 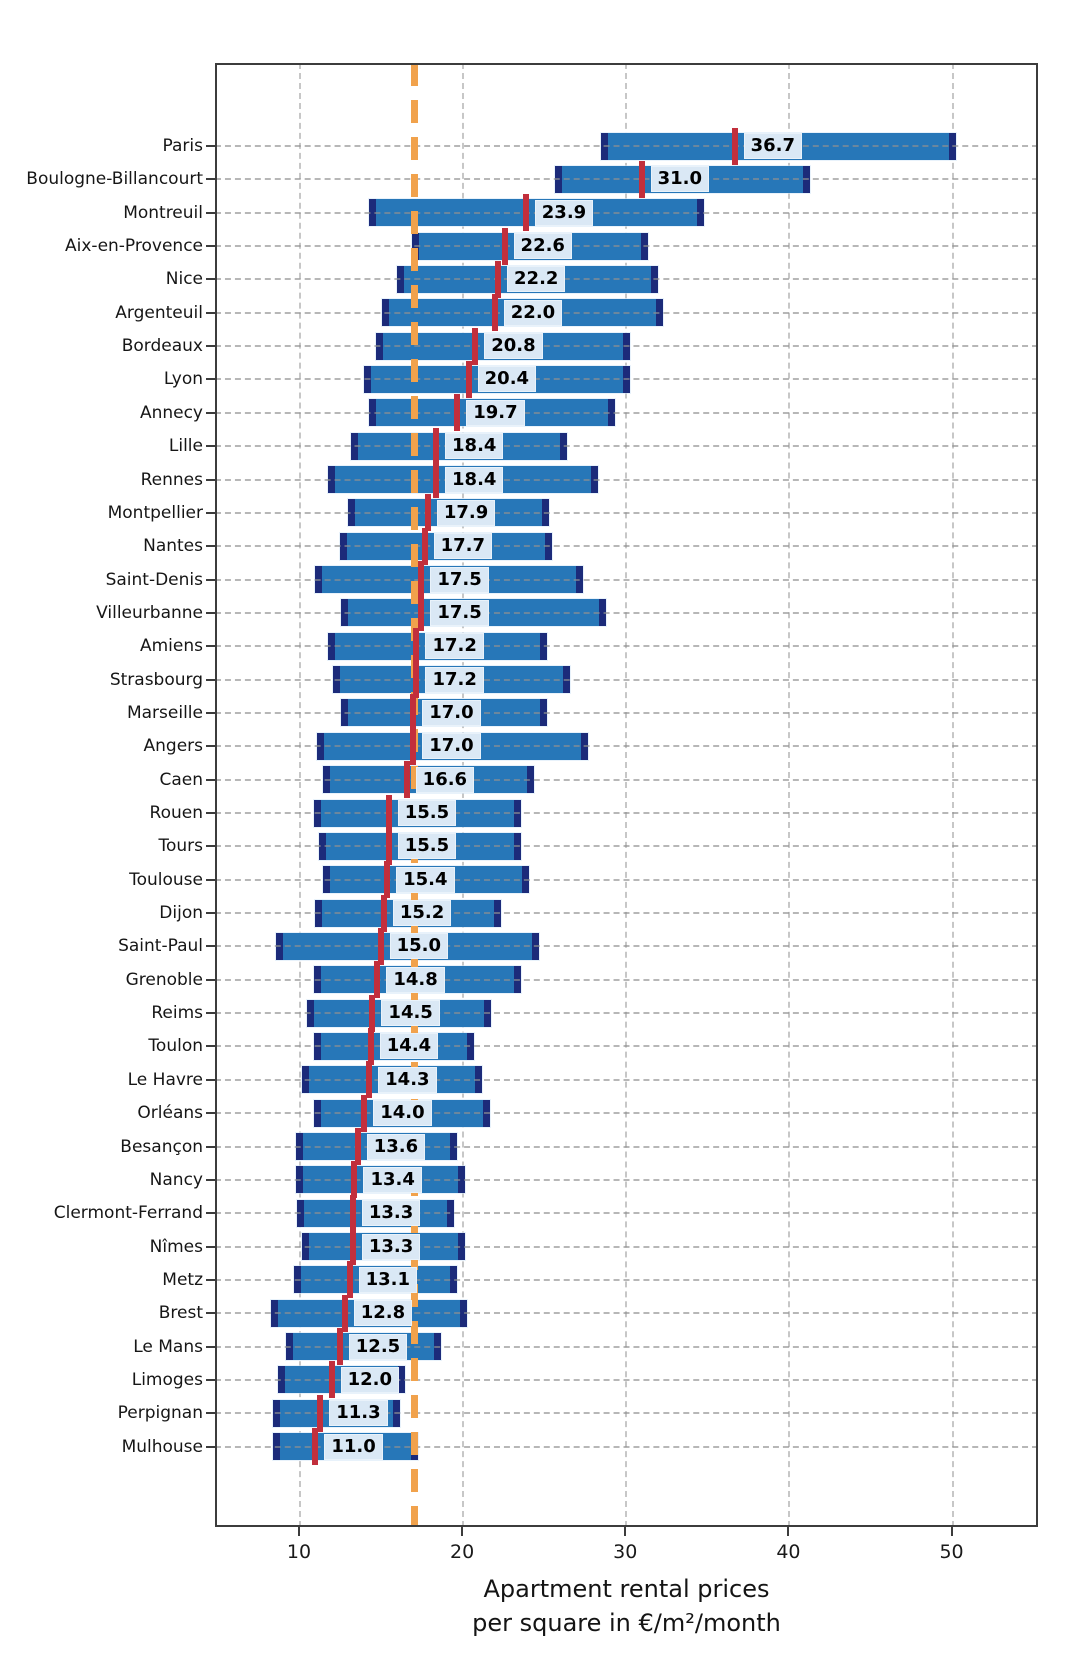 What do you see at coordinates (445, 779) in the screenshot?
I see `median-value-label: 16.6` at bounding box center [445, 779].